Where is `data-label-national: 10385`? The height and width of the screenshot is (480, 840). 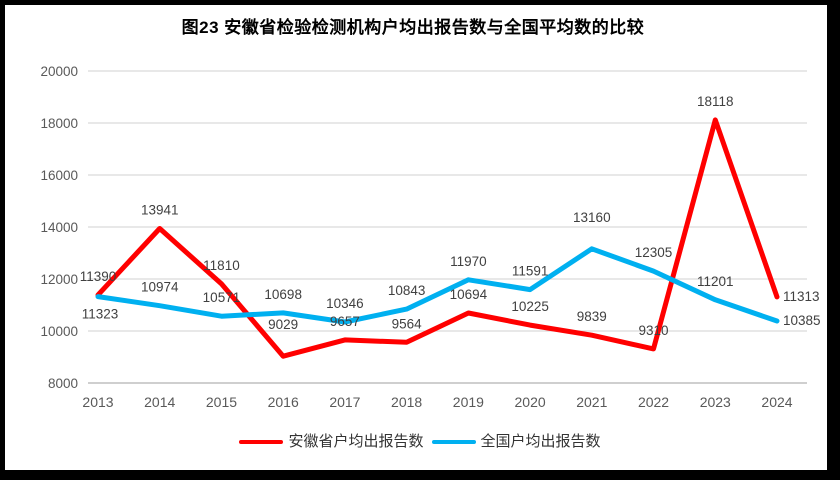 data-label-national: 10385 is located at coordinates (802, 320).